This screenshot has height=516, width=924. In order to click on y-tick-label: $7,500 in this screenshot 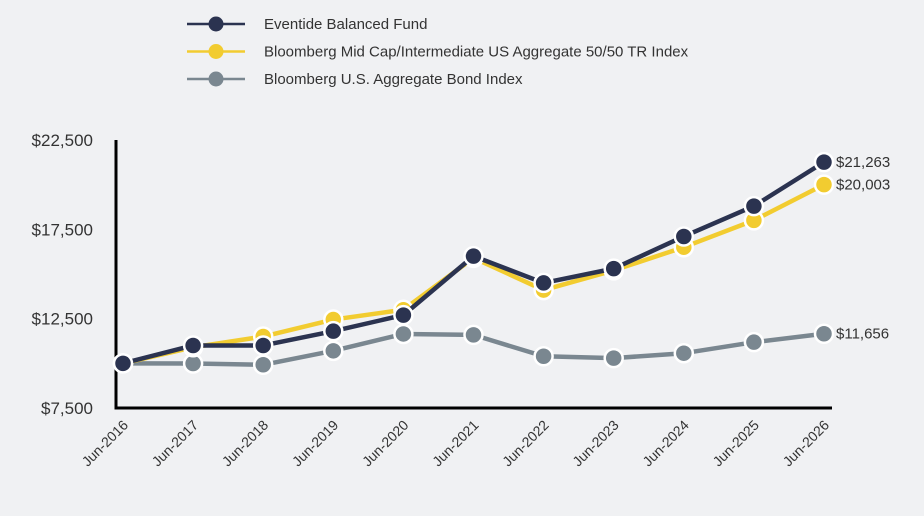, I will do `click(67, 408)`.